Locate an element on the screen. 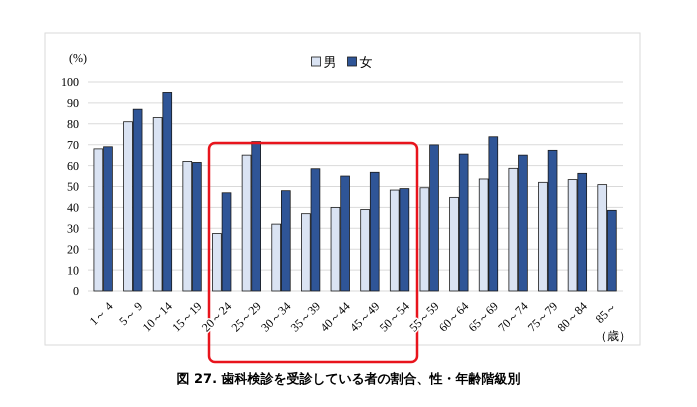 The width and height of the screenshot is (697, 407). y-tick-label: 0 is located at coordinates (76, 291).